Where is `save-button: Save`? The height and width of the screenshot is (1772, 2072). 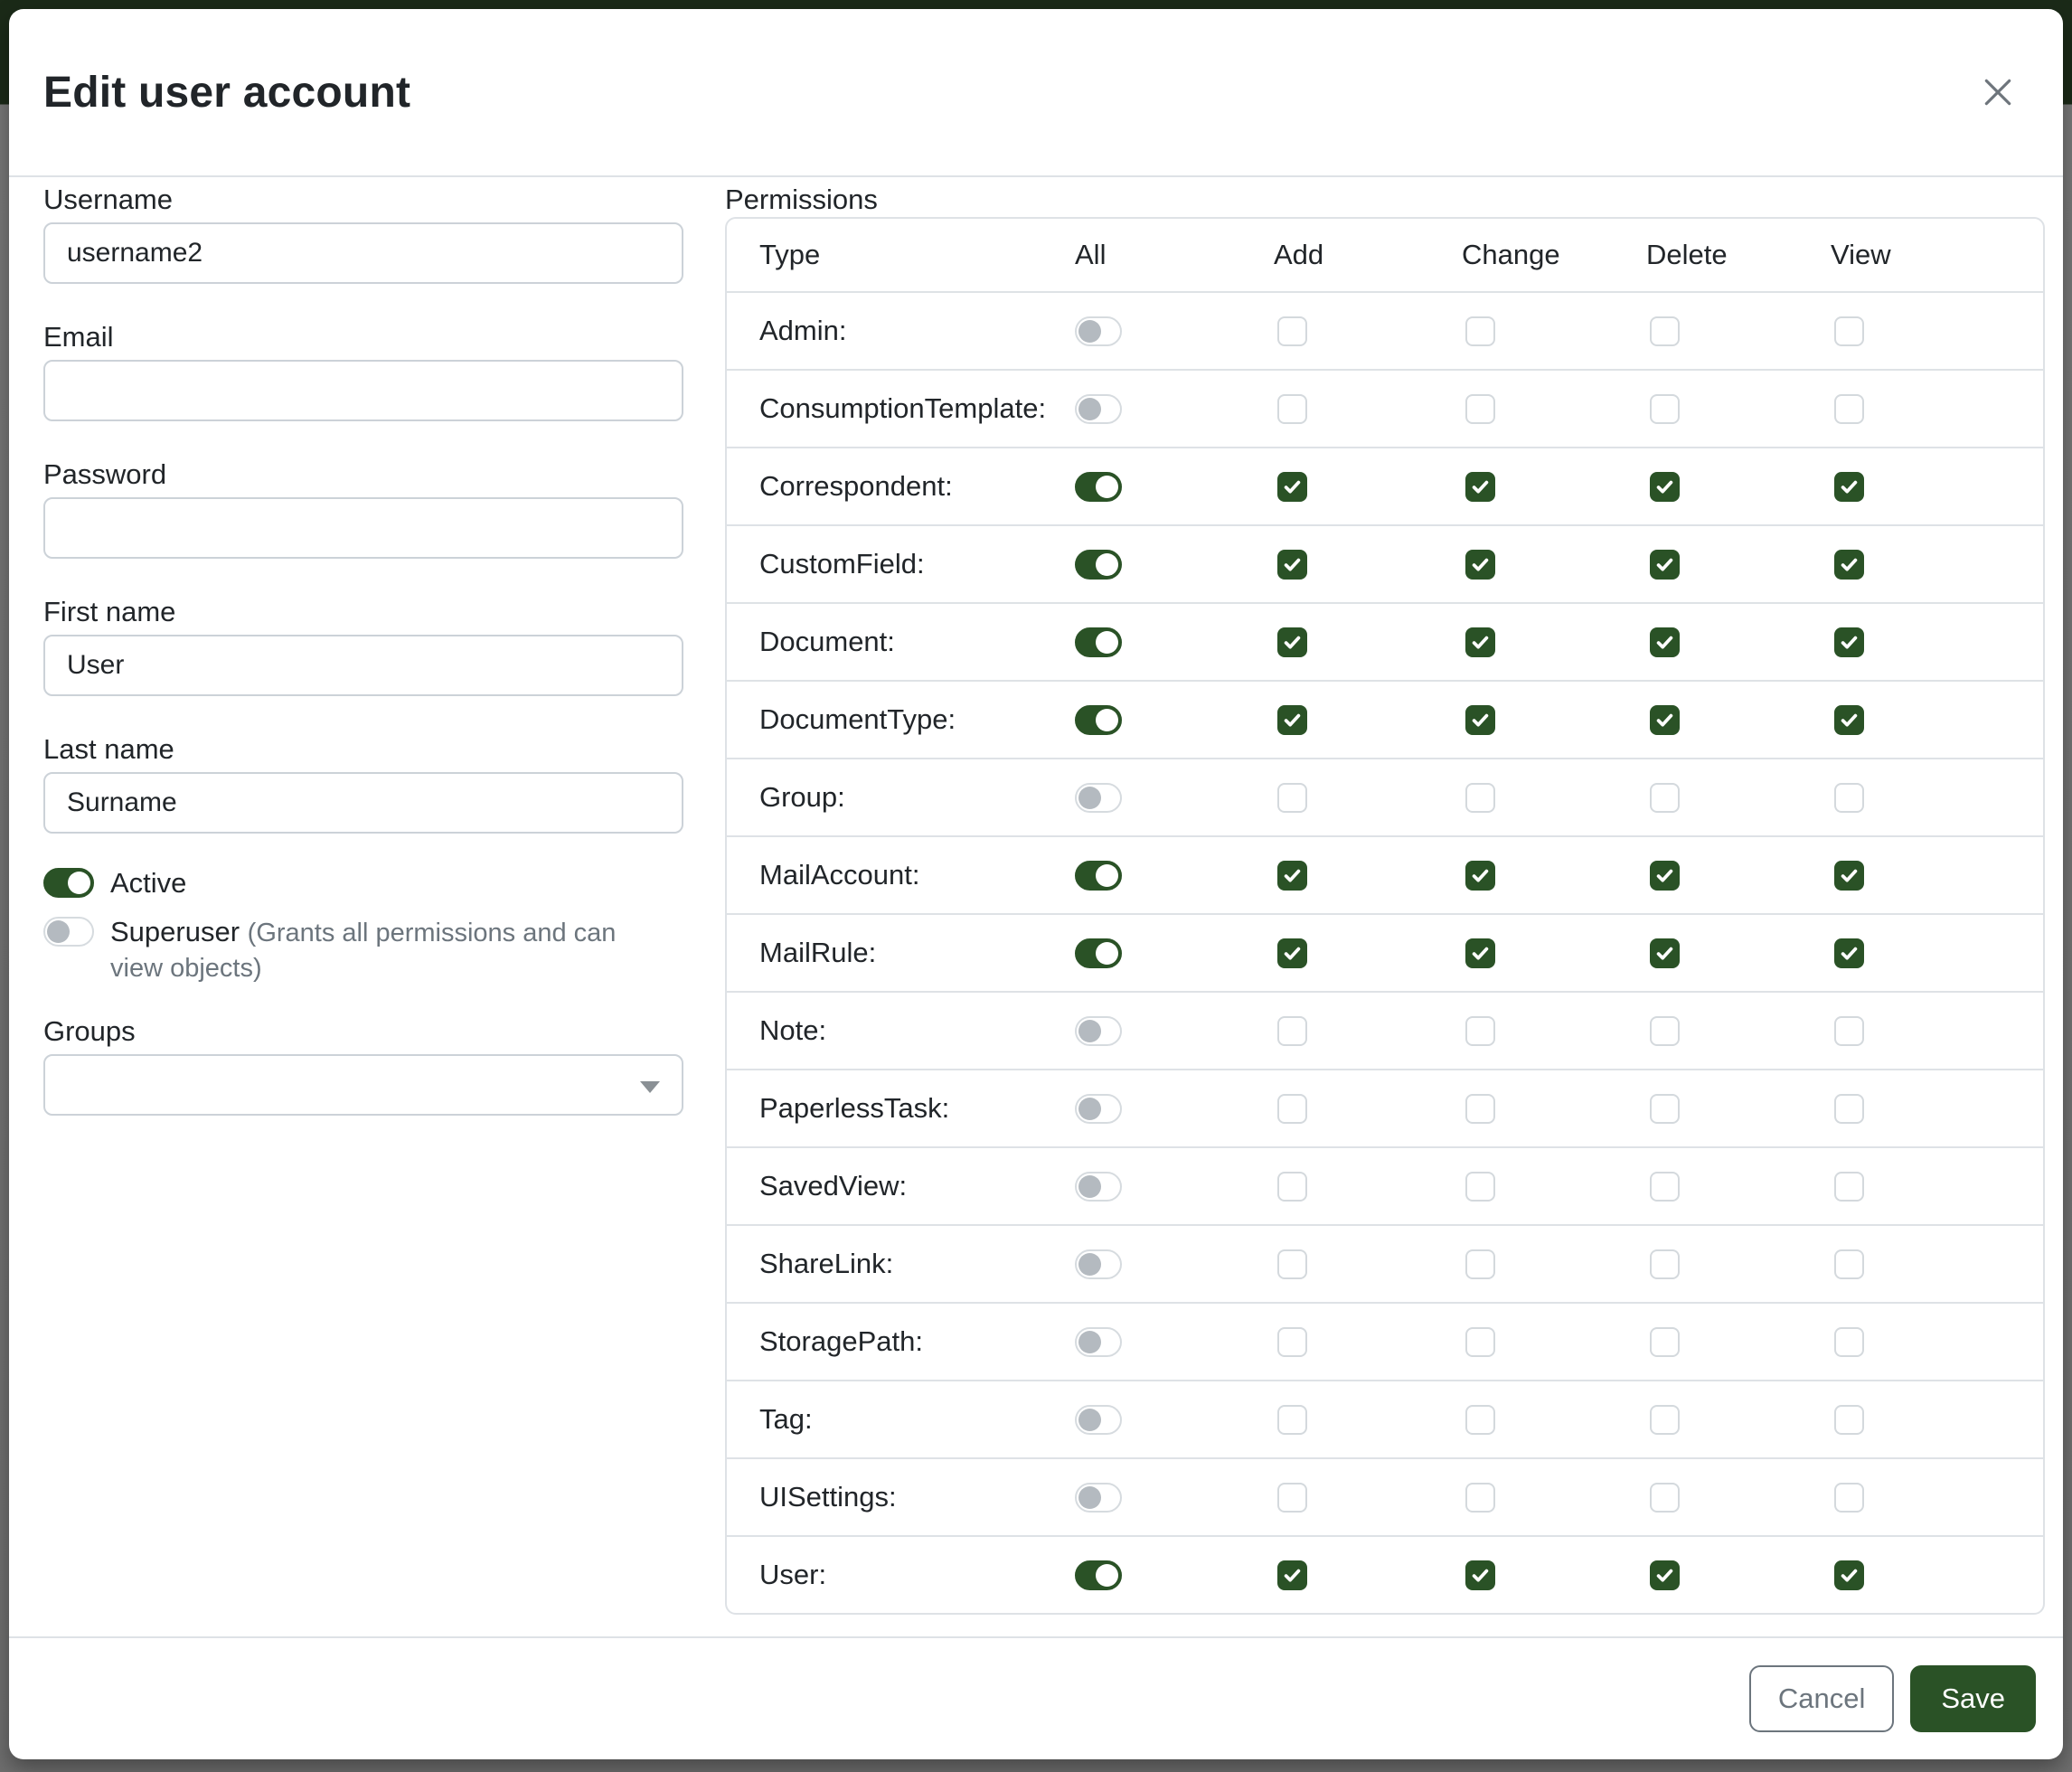 save-button: Save is located at coordinates (1973, 1698).